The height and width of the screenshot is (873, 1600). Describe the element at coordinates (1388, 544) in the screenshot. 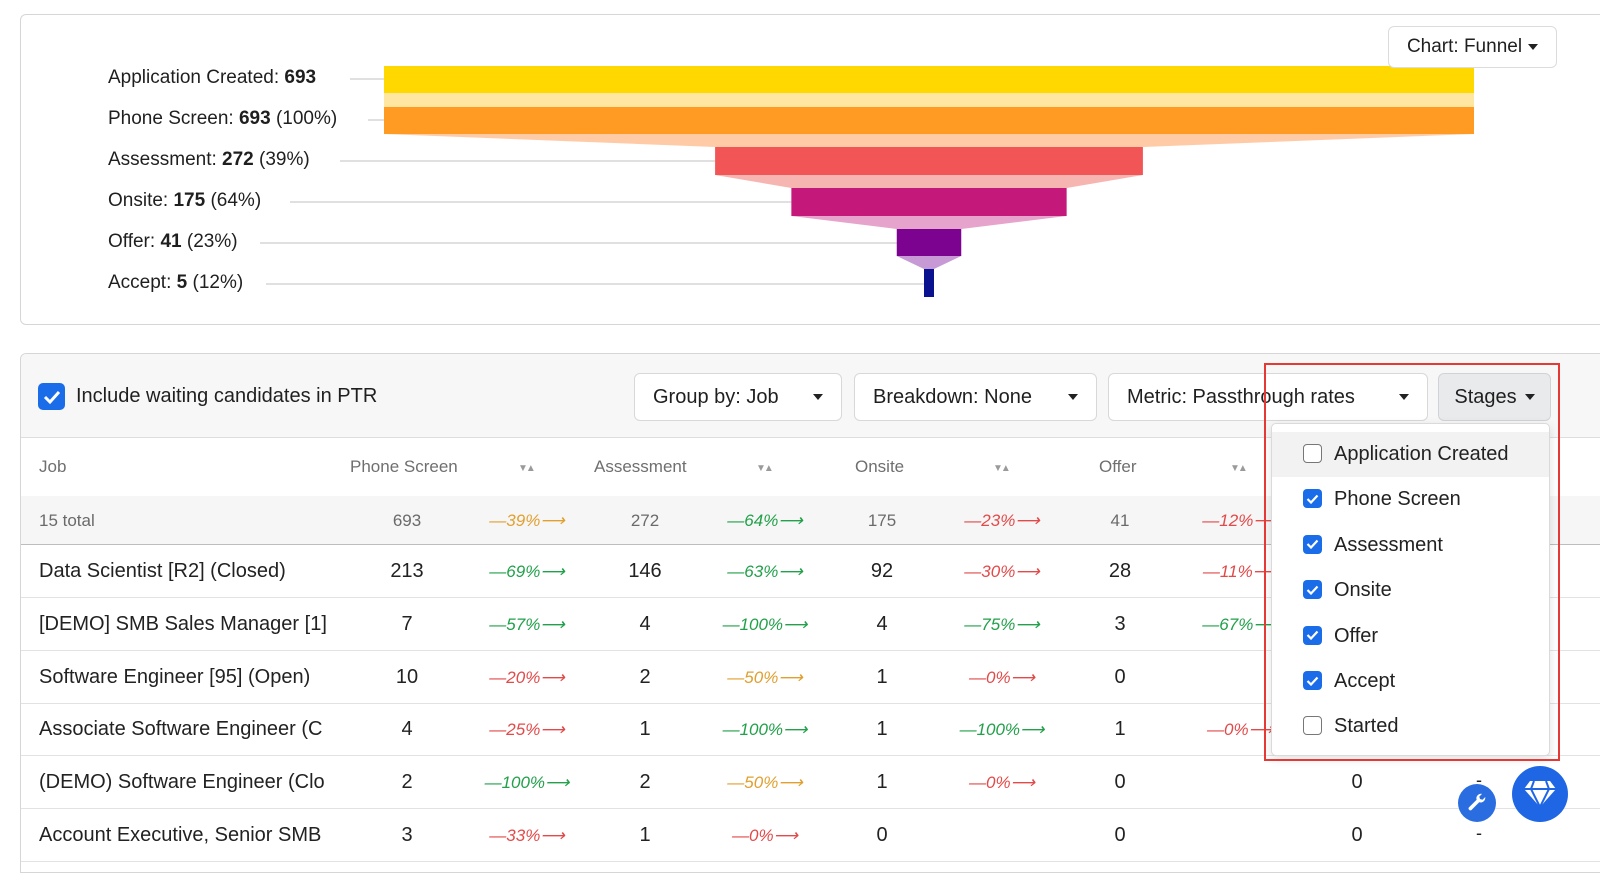

I see `stage-option-label: Assessment` at that location.